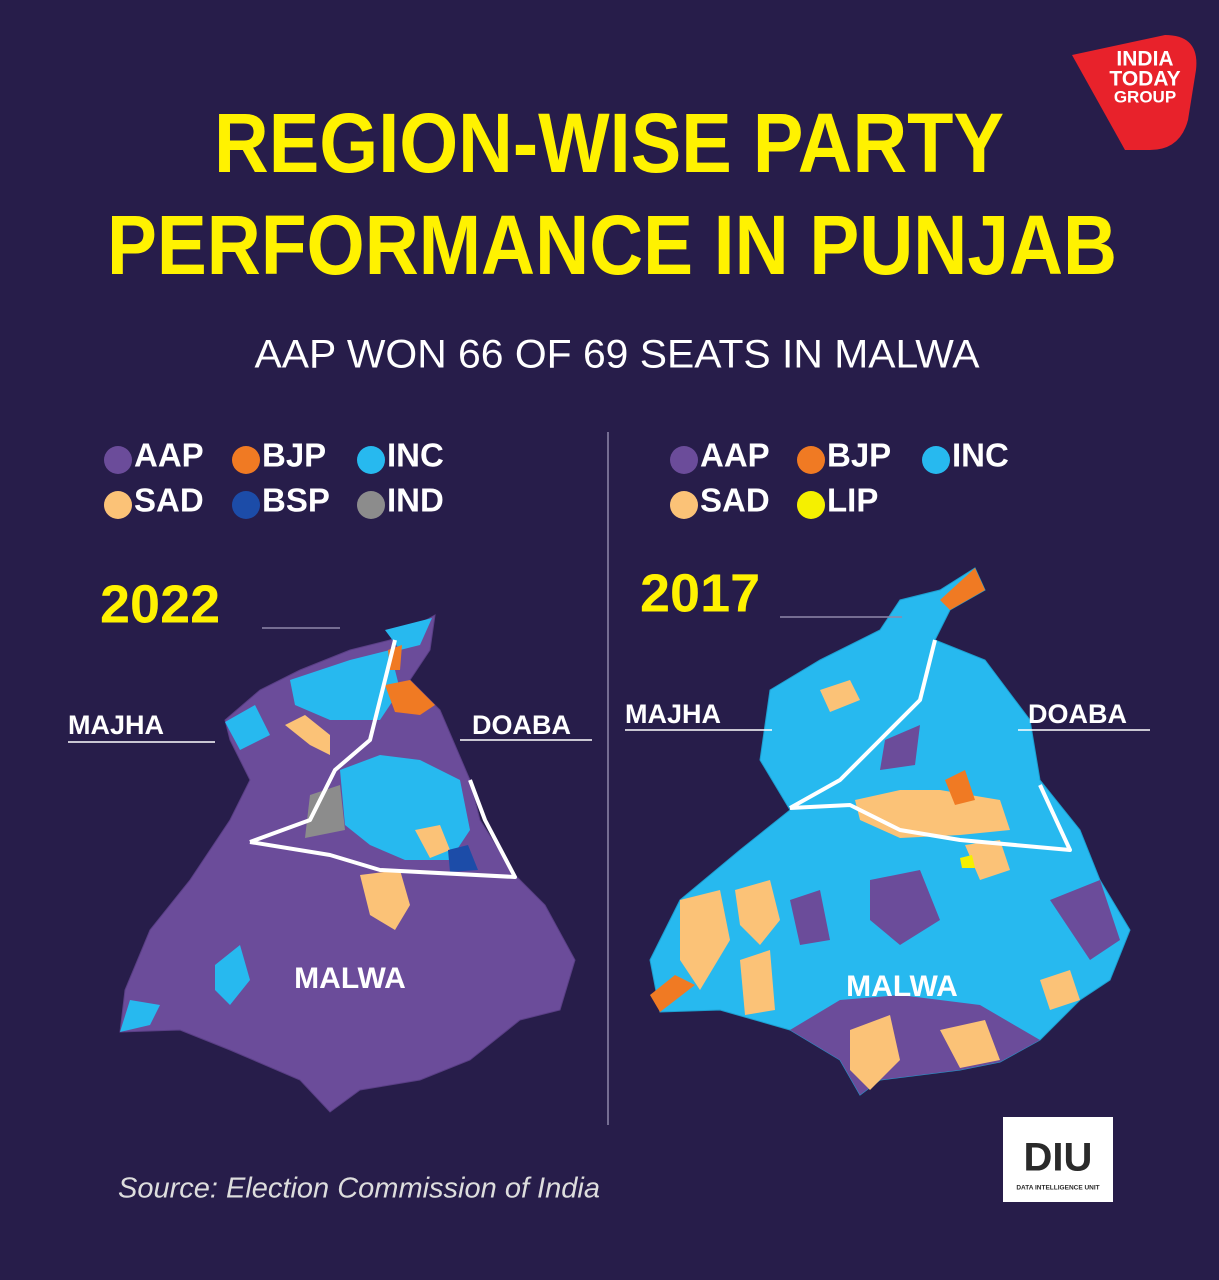  I want to click on badge-caption: DATA INTELLIGENCE UNIT, so click(1057, 1188).